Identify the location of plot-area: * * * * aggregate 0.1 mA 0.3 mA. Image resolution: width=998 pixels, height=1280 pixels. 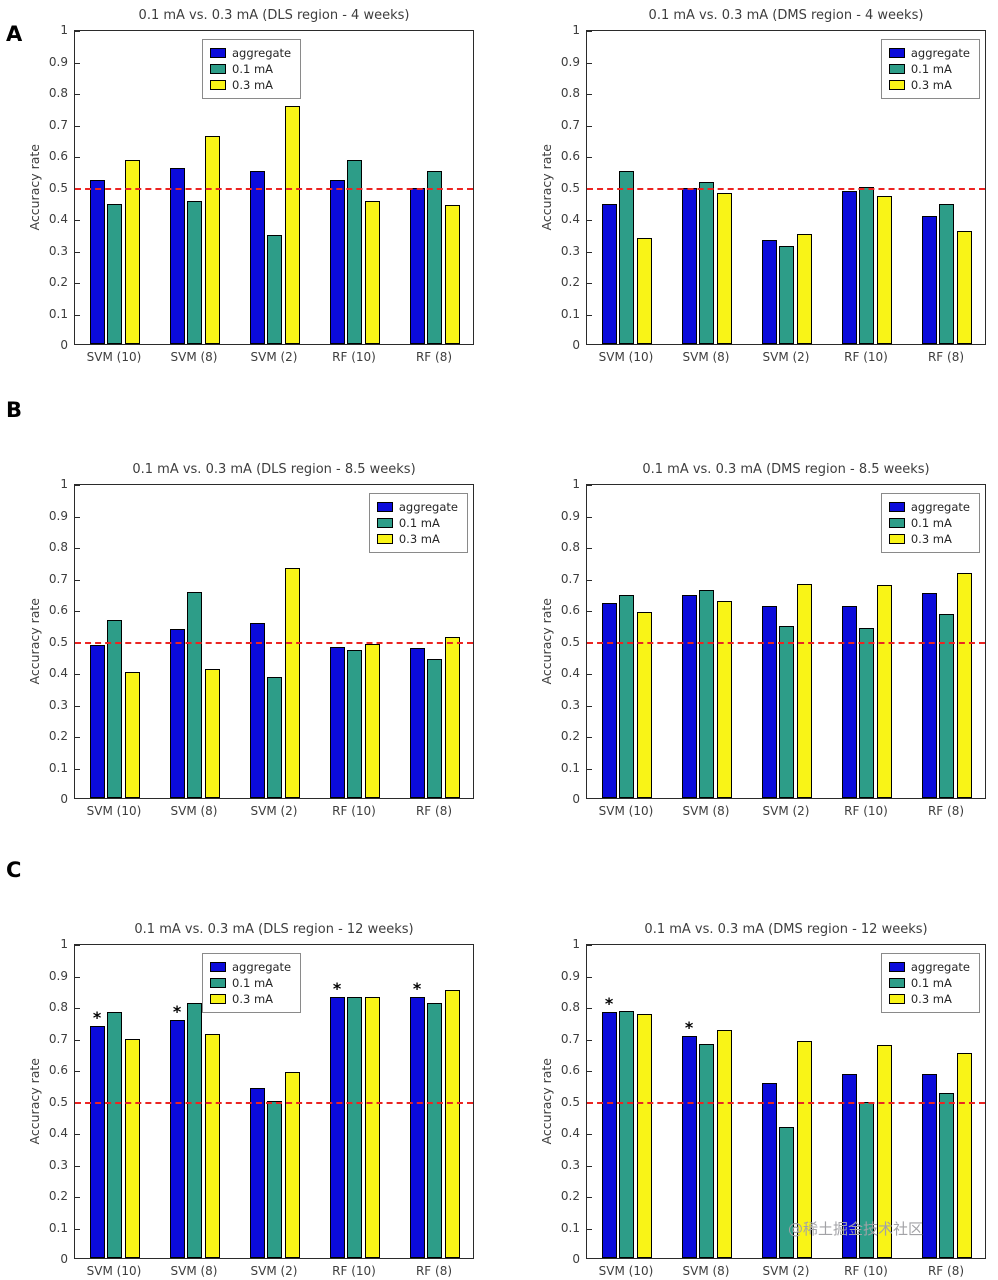
(274, 1101).